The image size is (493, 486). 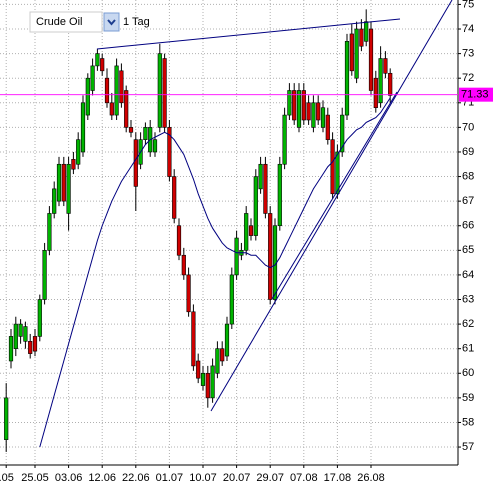 What do you see at coordinates (468, 349) in the screenshot?
I see `y-tick-label: 61` at bounding box center [468, 349].